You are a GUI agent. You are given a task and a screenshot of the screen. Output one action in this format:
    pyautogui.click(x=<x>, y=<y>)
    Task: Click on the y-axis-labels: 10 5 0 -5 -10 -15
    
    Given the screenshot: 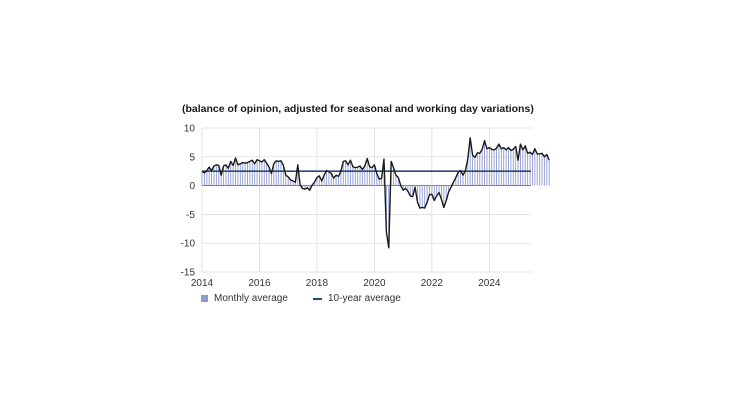 What is the action you would take?
    pyautogui.click(x=188, y=201)
    